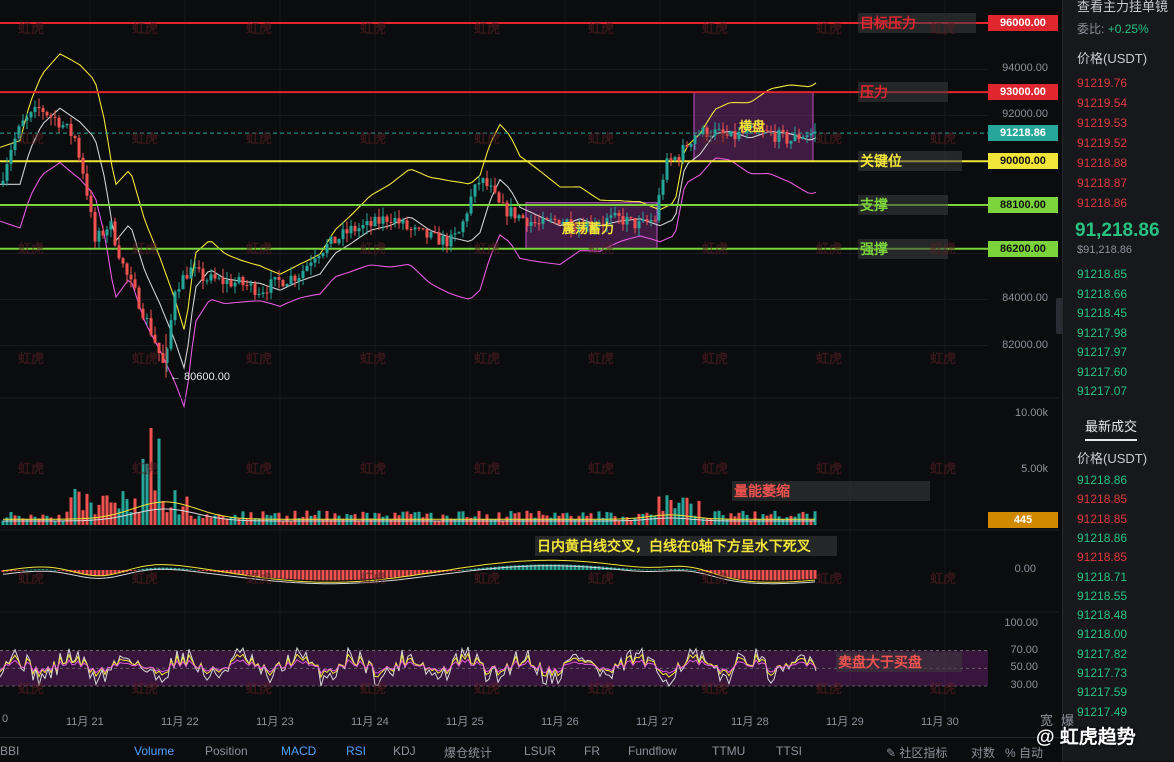 This screenshot has width=1174, height=762. I want to click on level-price-tag: 88100.00, so click(1023, 204).